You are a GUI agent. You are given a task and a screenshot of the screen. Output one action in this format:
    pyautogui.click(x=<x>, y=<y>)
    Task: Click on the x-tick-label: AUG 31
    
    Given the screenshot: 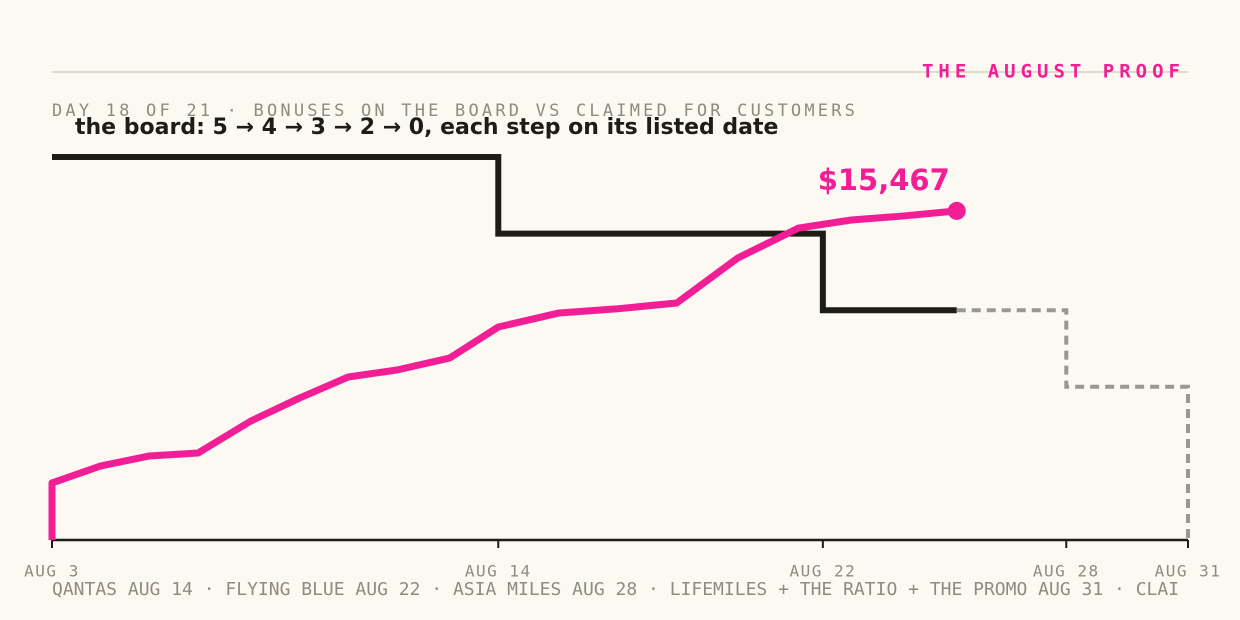 What is the action you would take?
    pyautogui.click(x=1188, y=571)
    